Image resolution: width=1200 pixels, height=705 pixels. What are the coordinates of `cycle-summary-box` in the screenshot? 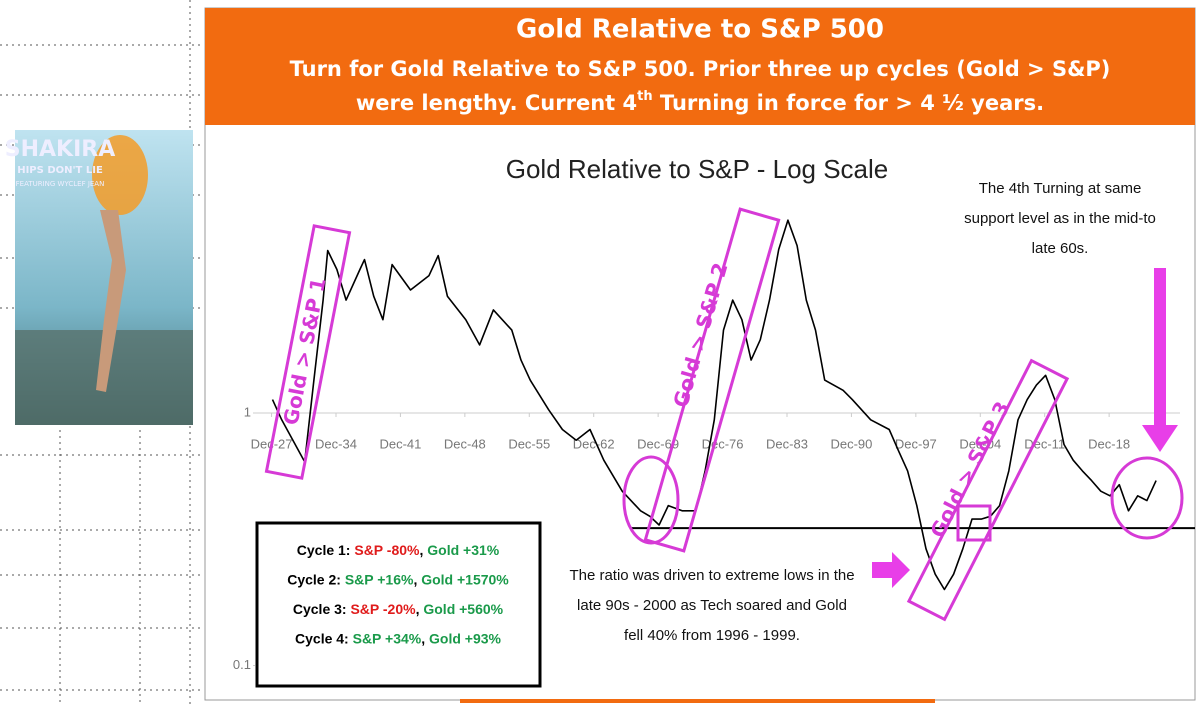 It's located at (398, 604).